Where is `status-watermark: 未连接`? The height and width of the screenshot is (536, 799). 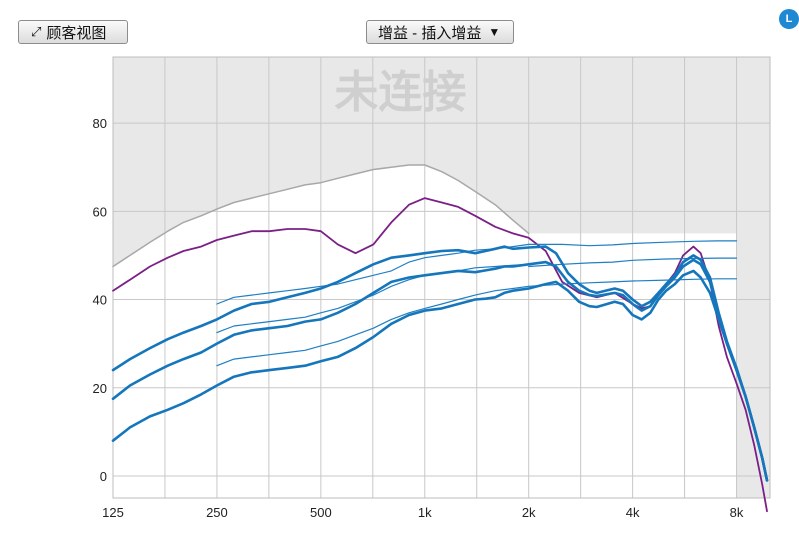
status-watermark: 未连接 is located at coordinates (400, 92).